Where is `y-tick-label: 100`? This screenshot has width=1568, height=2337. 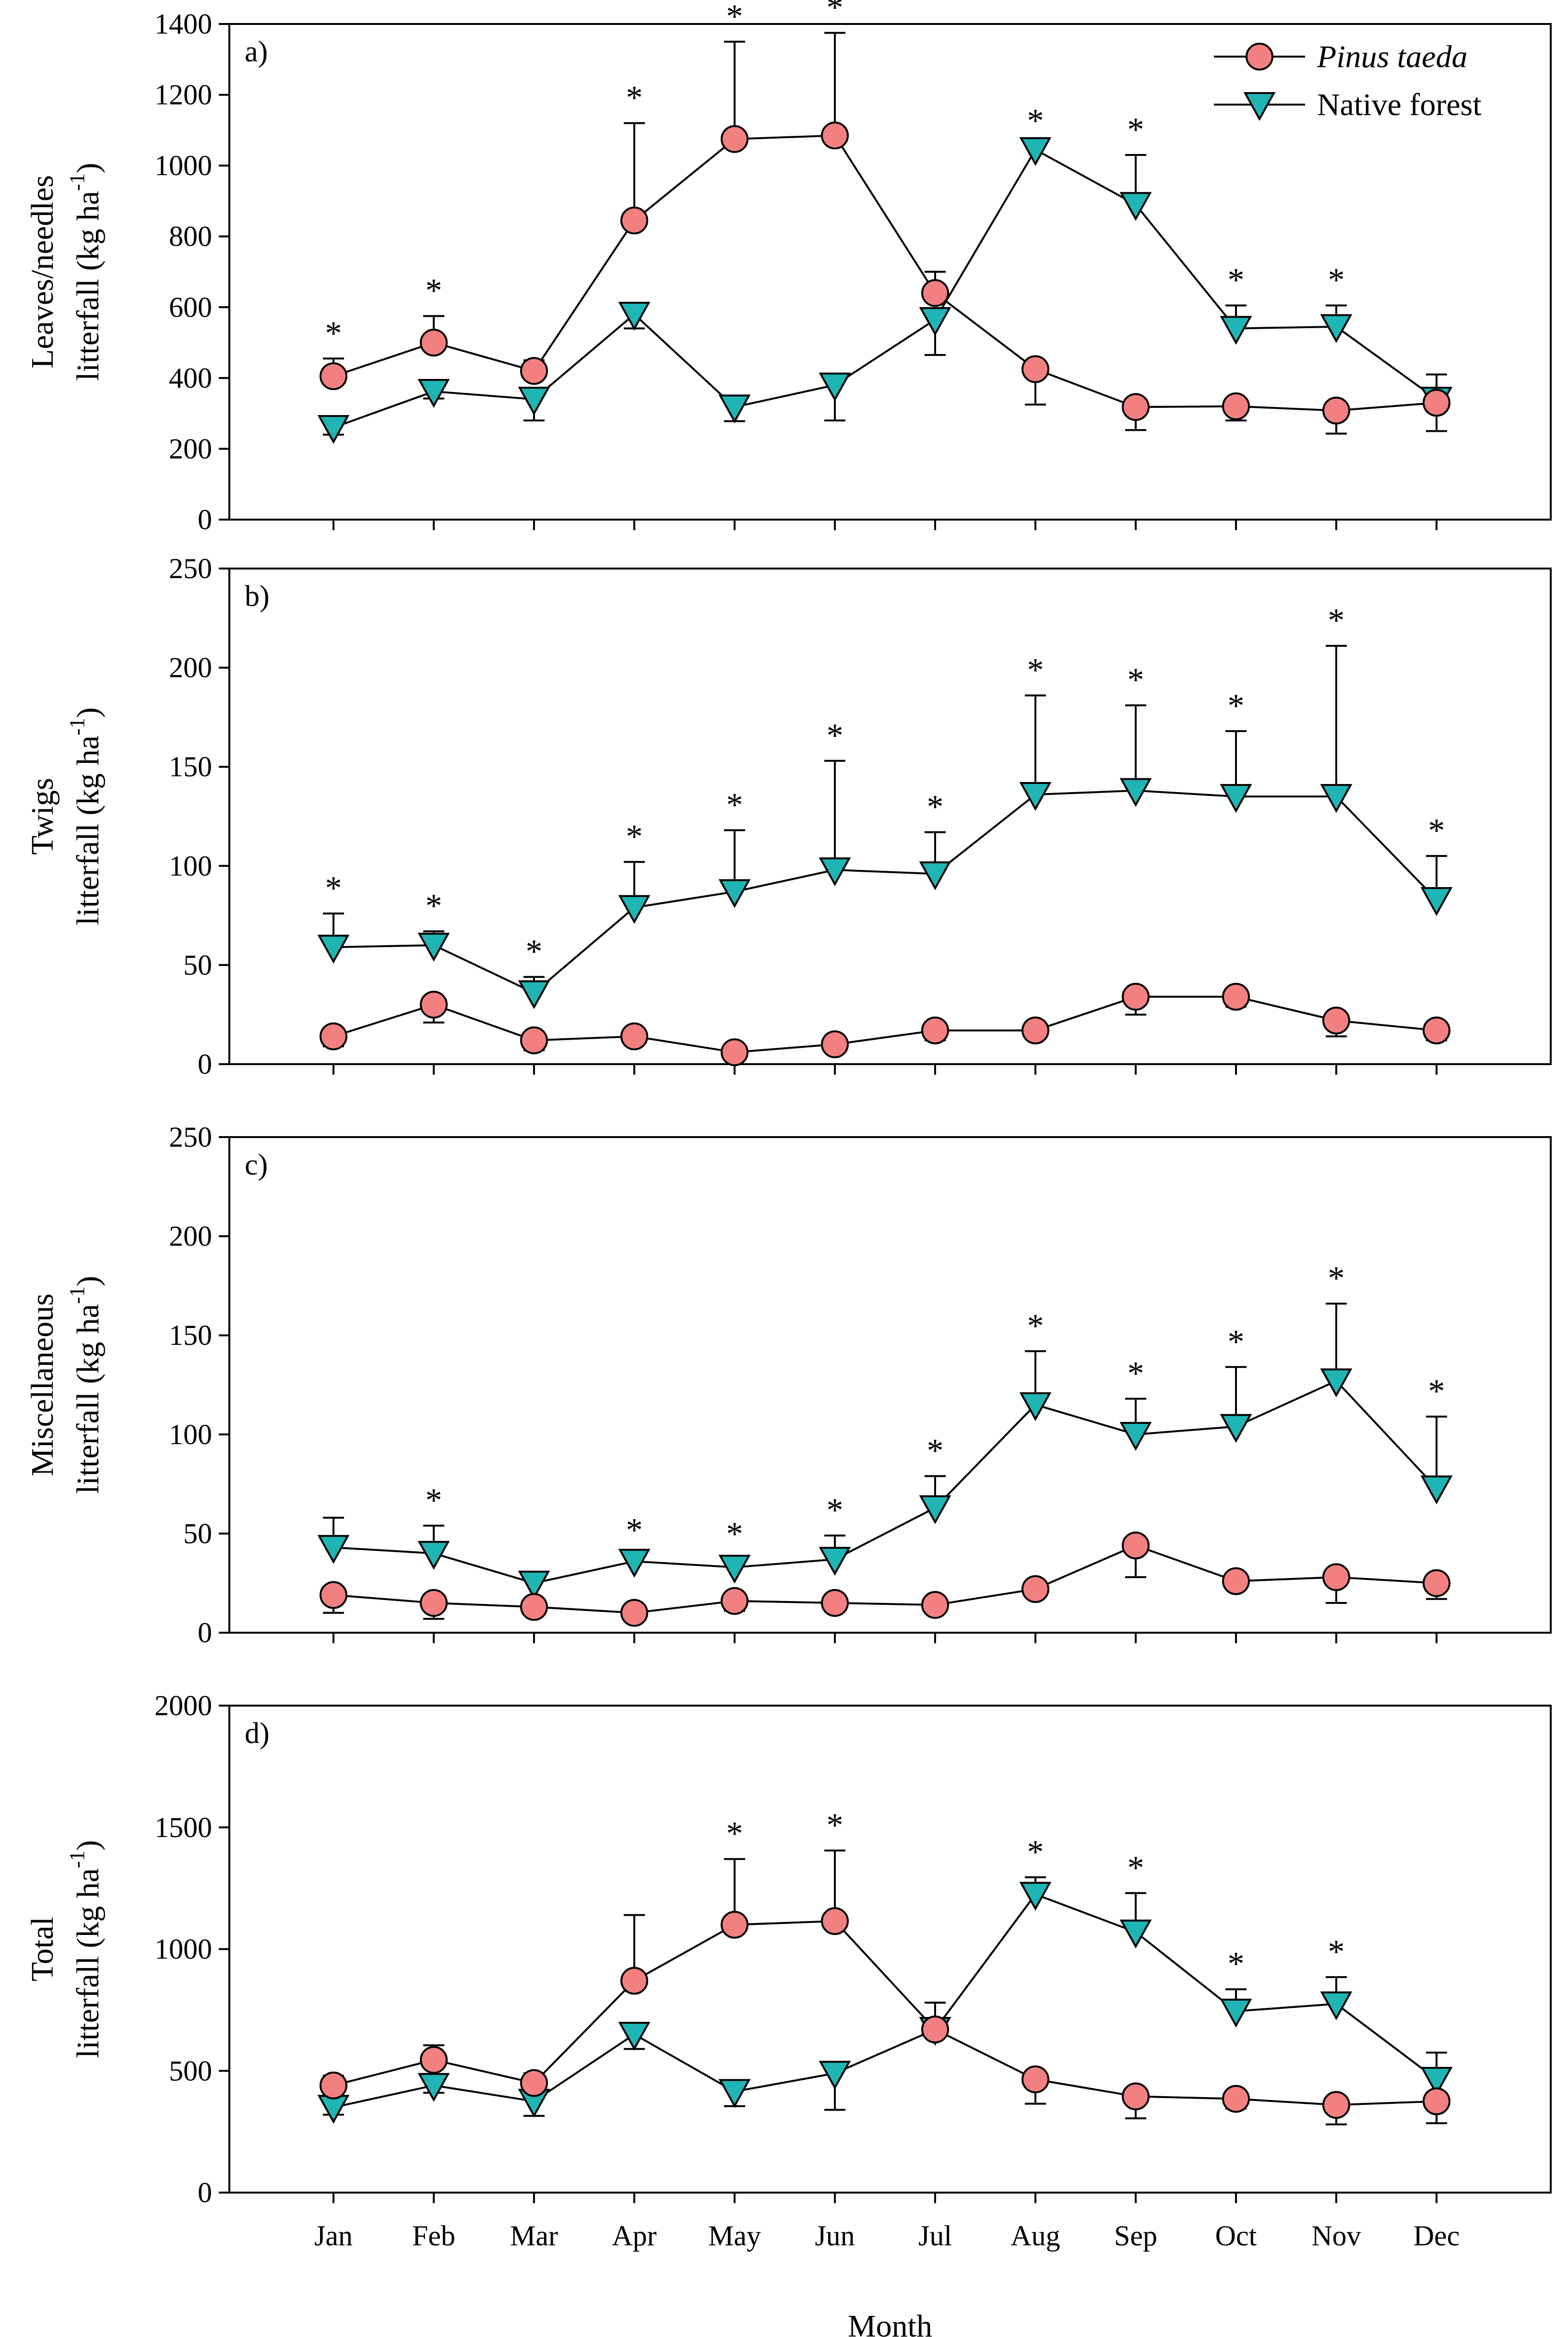
y-tick-label: 100 is located at coordinates (190, 1434).